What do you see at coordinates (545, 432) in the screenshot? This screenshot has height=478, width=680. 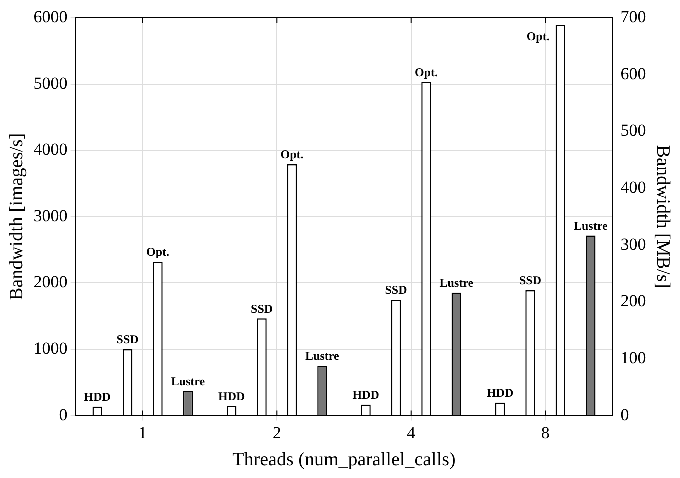 I see `x-tick-label: 8` at bounding box center [545, 432].